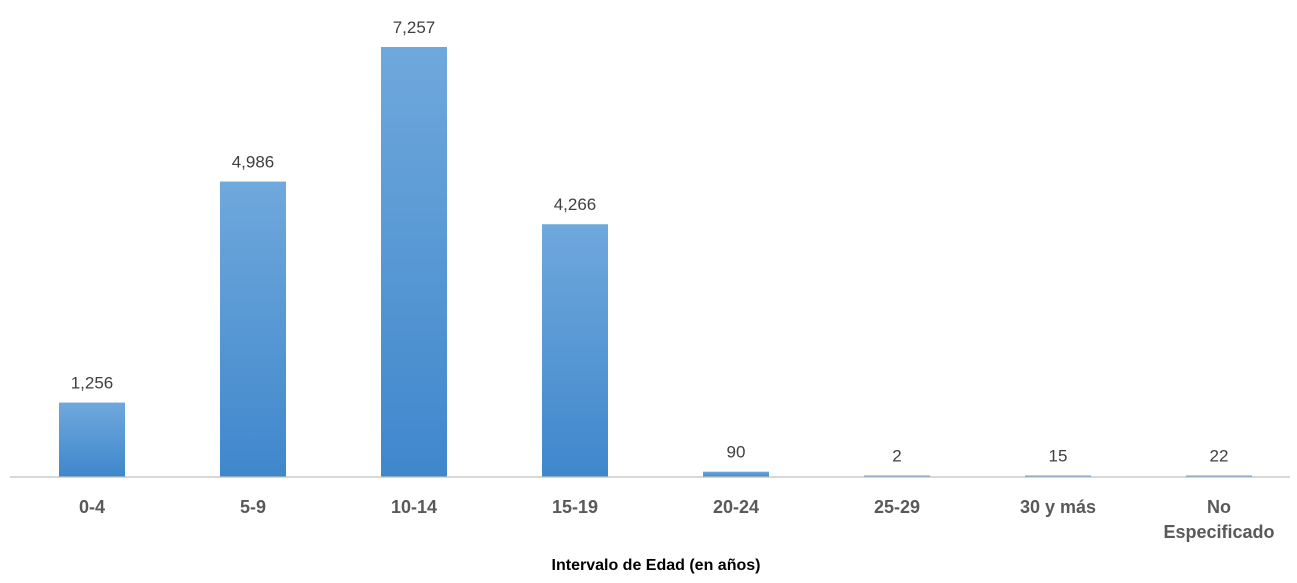 Image resolution: width=1297 pixels, height=583 pixels. I want to click on category-label-4: 20-24, so click(736, 507).